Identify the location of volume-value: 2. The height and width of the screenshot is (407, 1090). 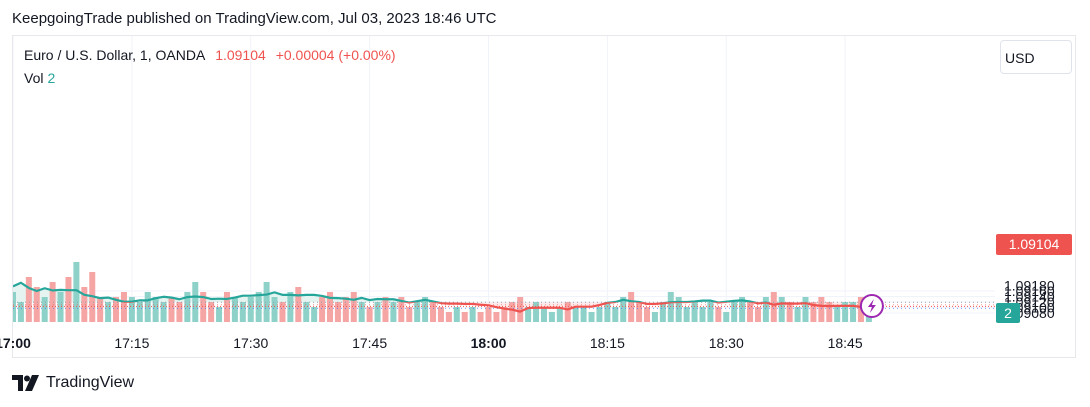
(51, 78).